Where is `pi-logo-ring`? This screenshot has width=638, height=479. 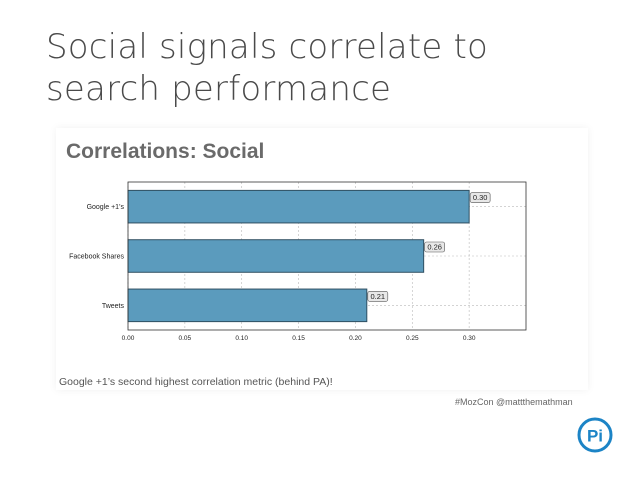 pi-logo-ring is located at coordinates (595, 435).